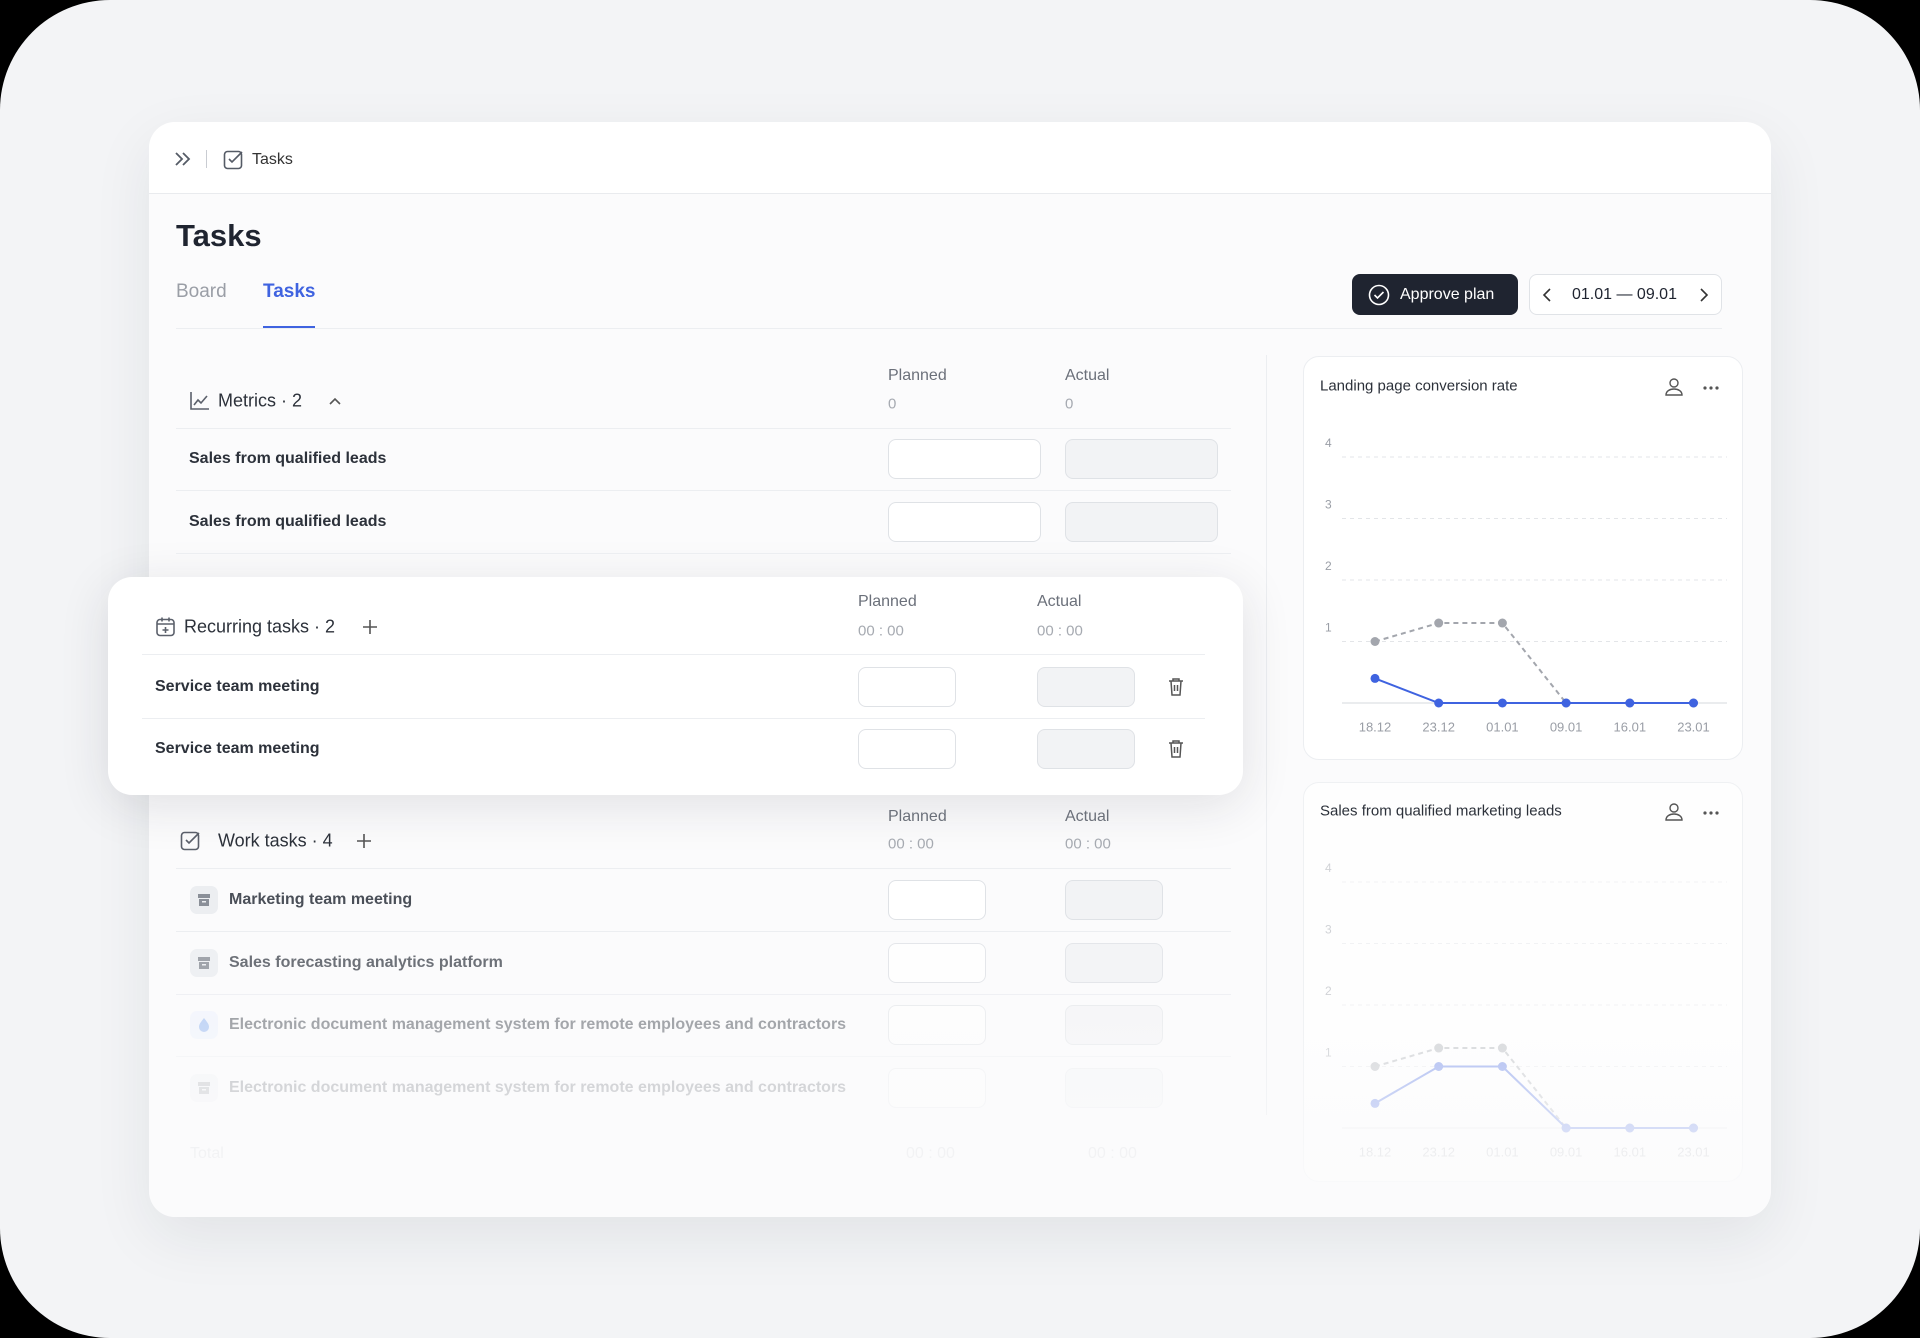 The width and height of the screenshot is (1920, 1338). Describe the element at coordinates (335, 401) in the screenshot. I see `collapse-button` at that location.